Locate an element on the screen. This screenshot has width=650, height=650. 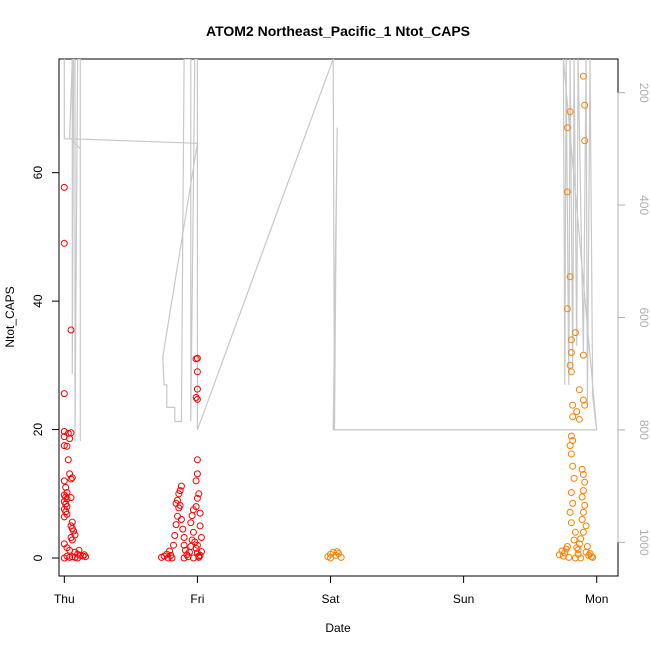
chart-title: ATOM2 Northeast_Pacific_1 Ntot_CAPS is located at coordinates (338, 31).